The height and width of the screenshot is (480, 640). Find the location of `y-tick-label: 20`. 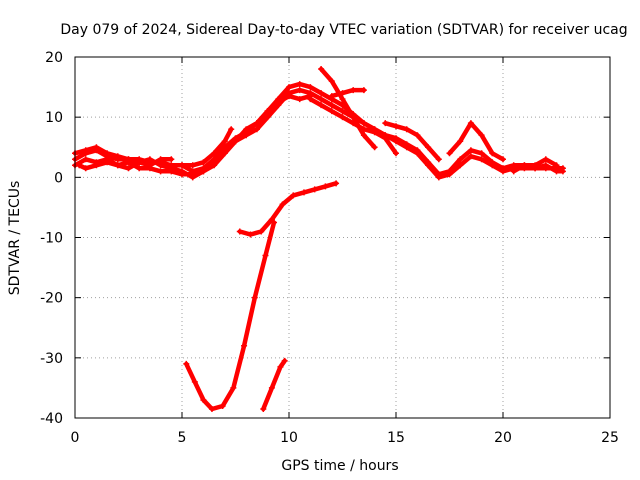

y-tick-label: 20 is located at coordinates (54, 58).